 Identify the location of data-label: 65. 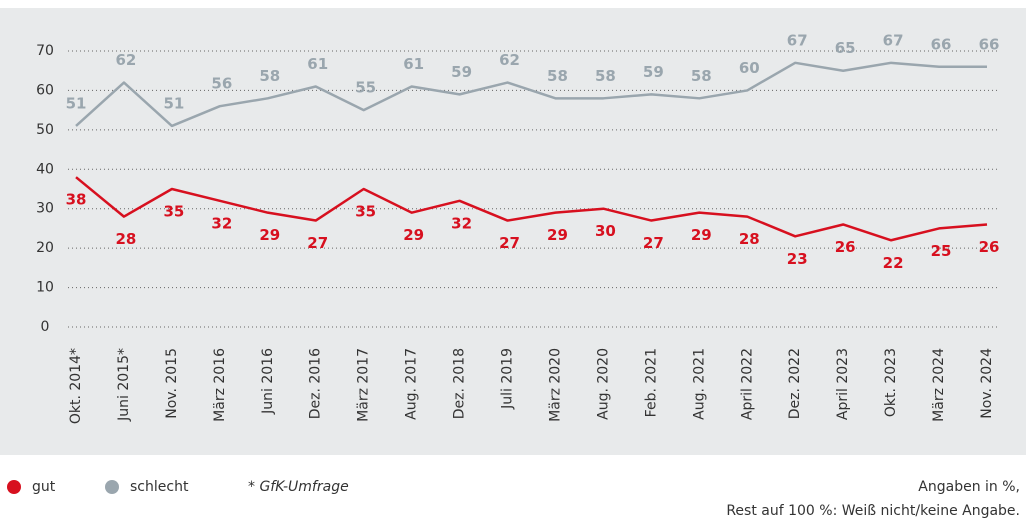
(845, 48).